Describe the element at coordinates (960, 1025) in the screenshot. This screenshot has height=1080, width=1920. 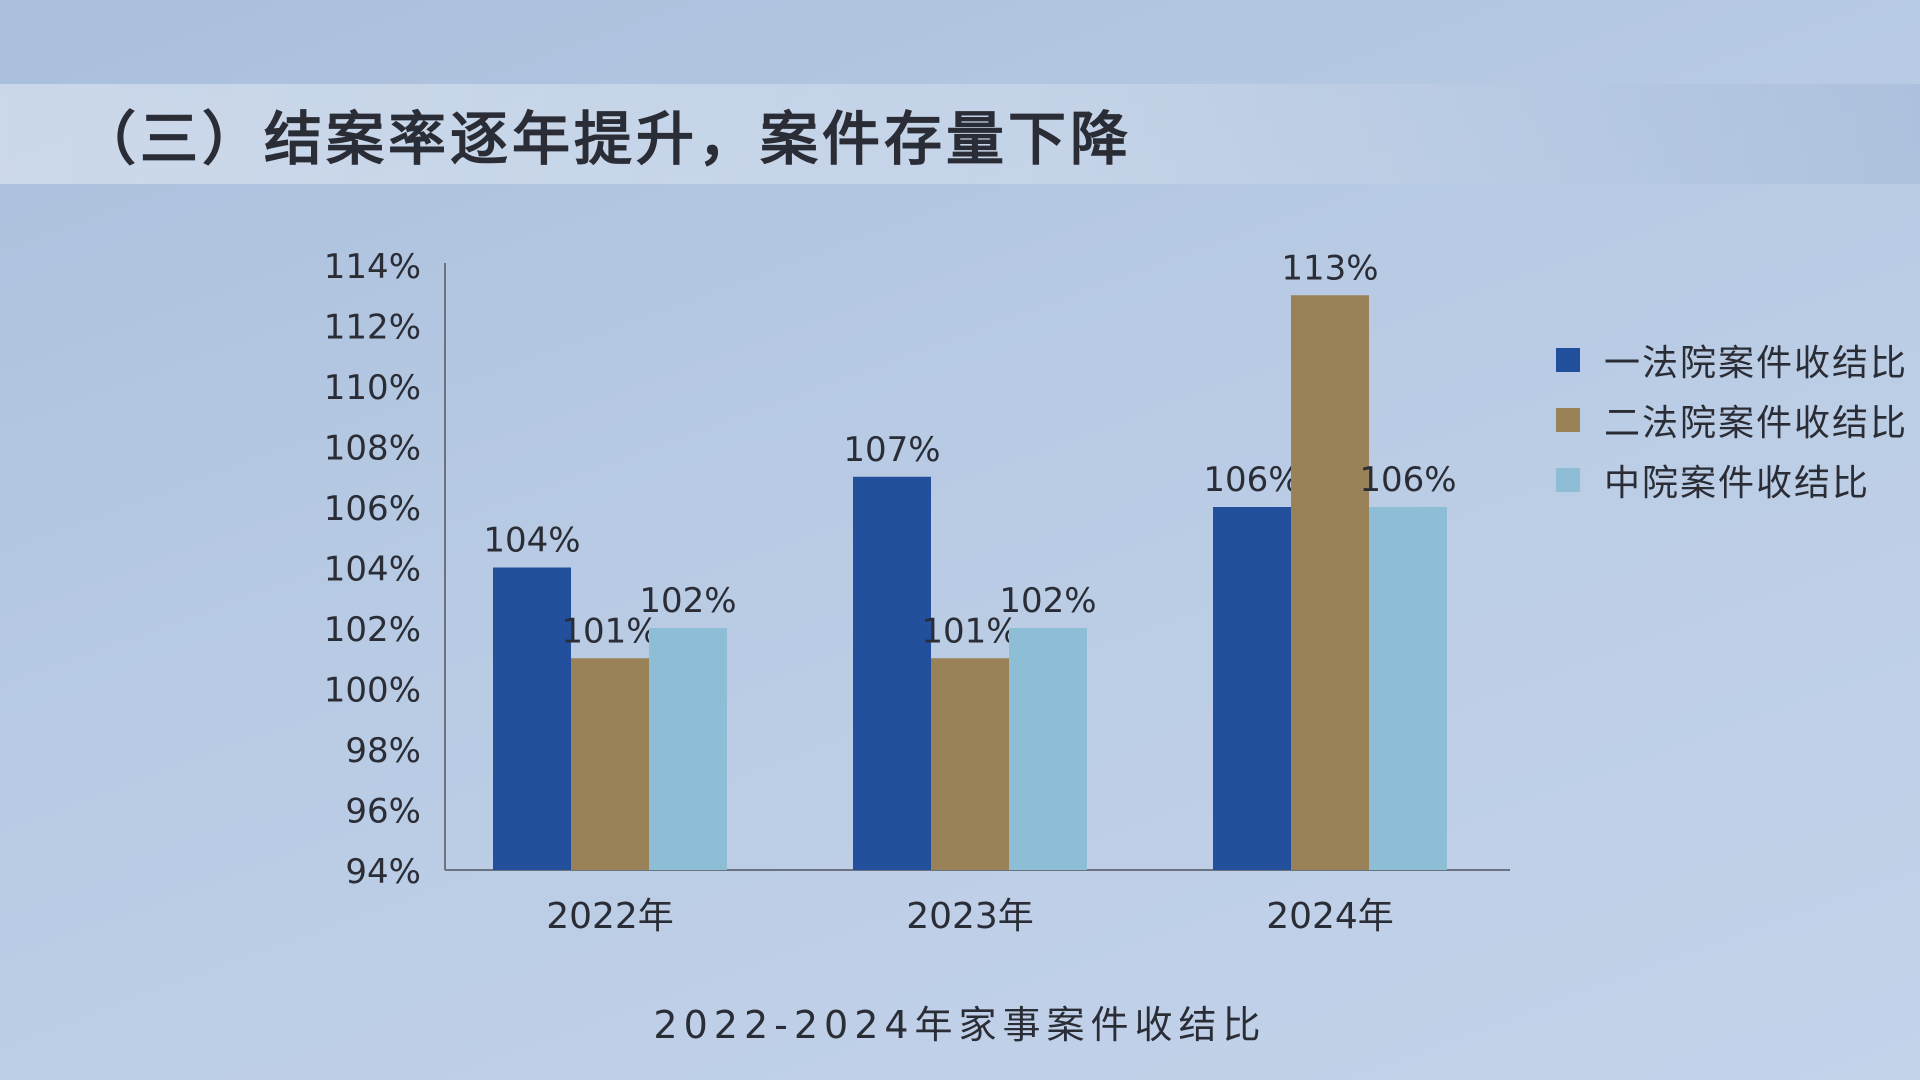
I see `chart-title: 2022-2024年家事案件收结比` at that location.